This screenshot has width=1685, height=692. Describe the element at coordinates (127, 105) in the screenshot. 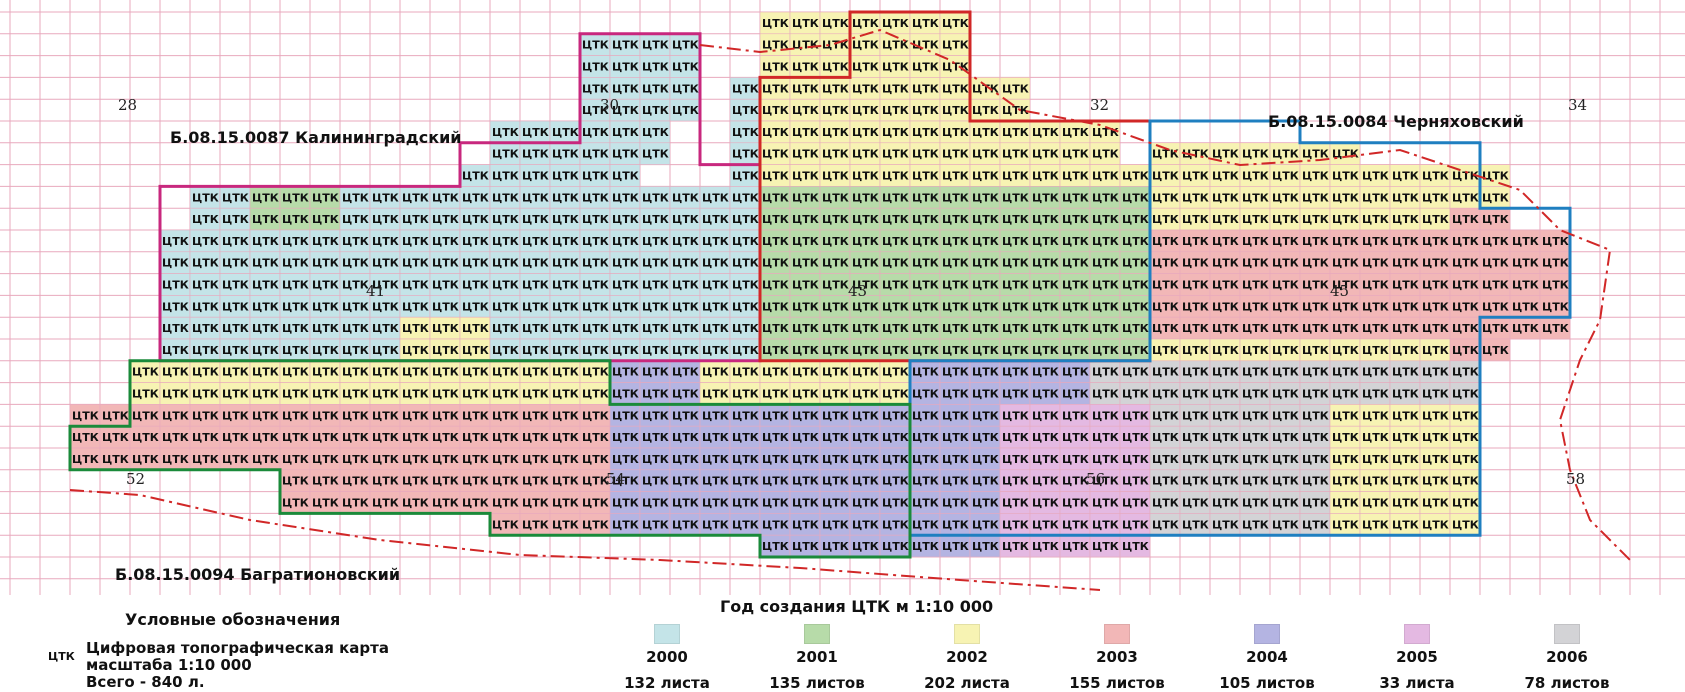

I see `sheet-number-28: 28` at that location.